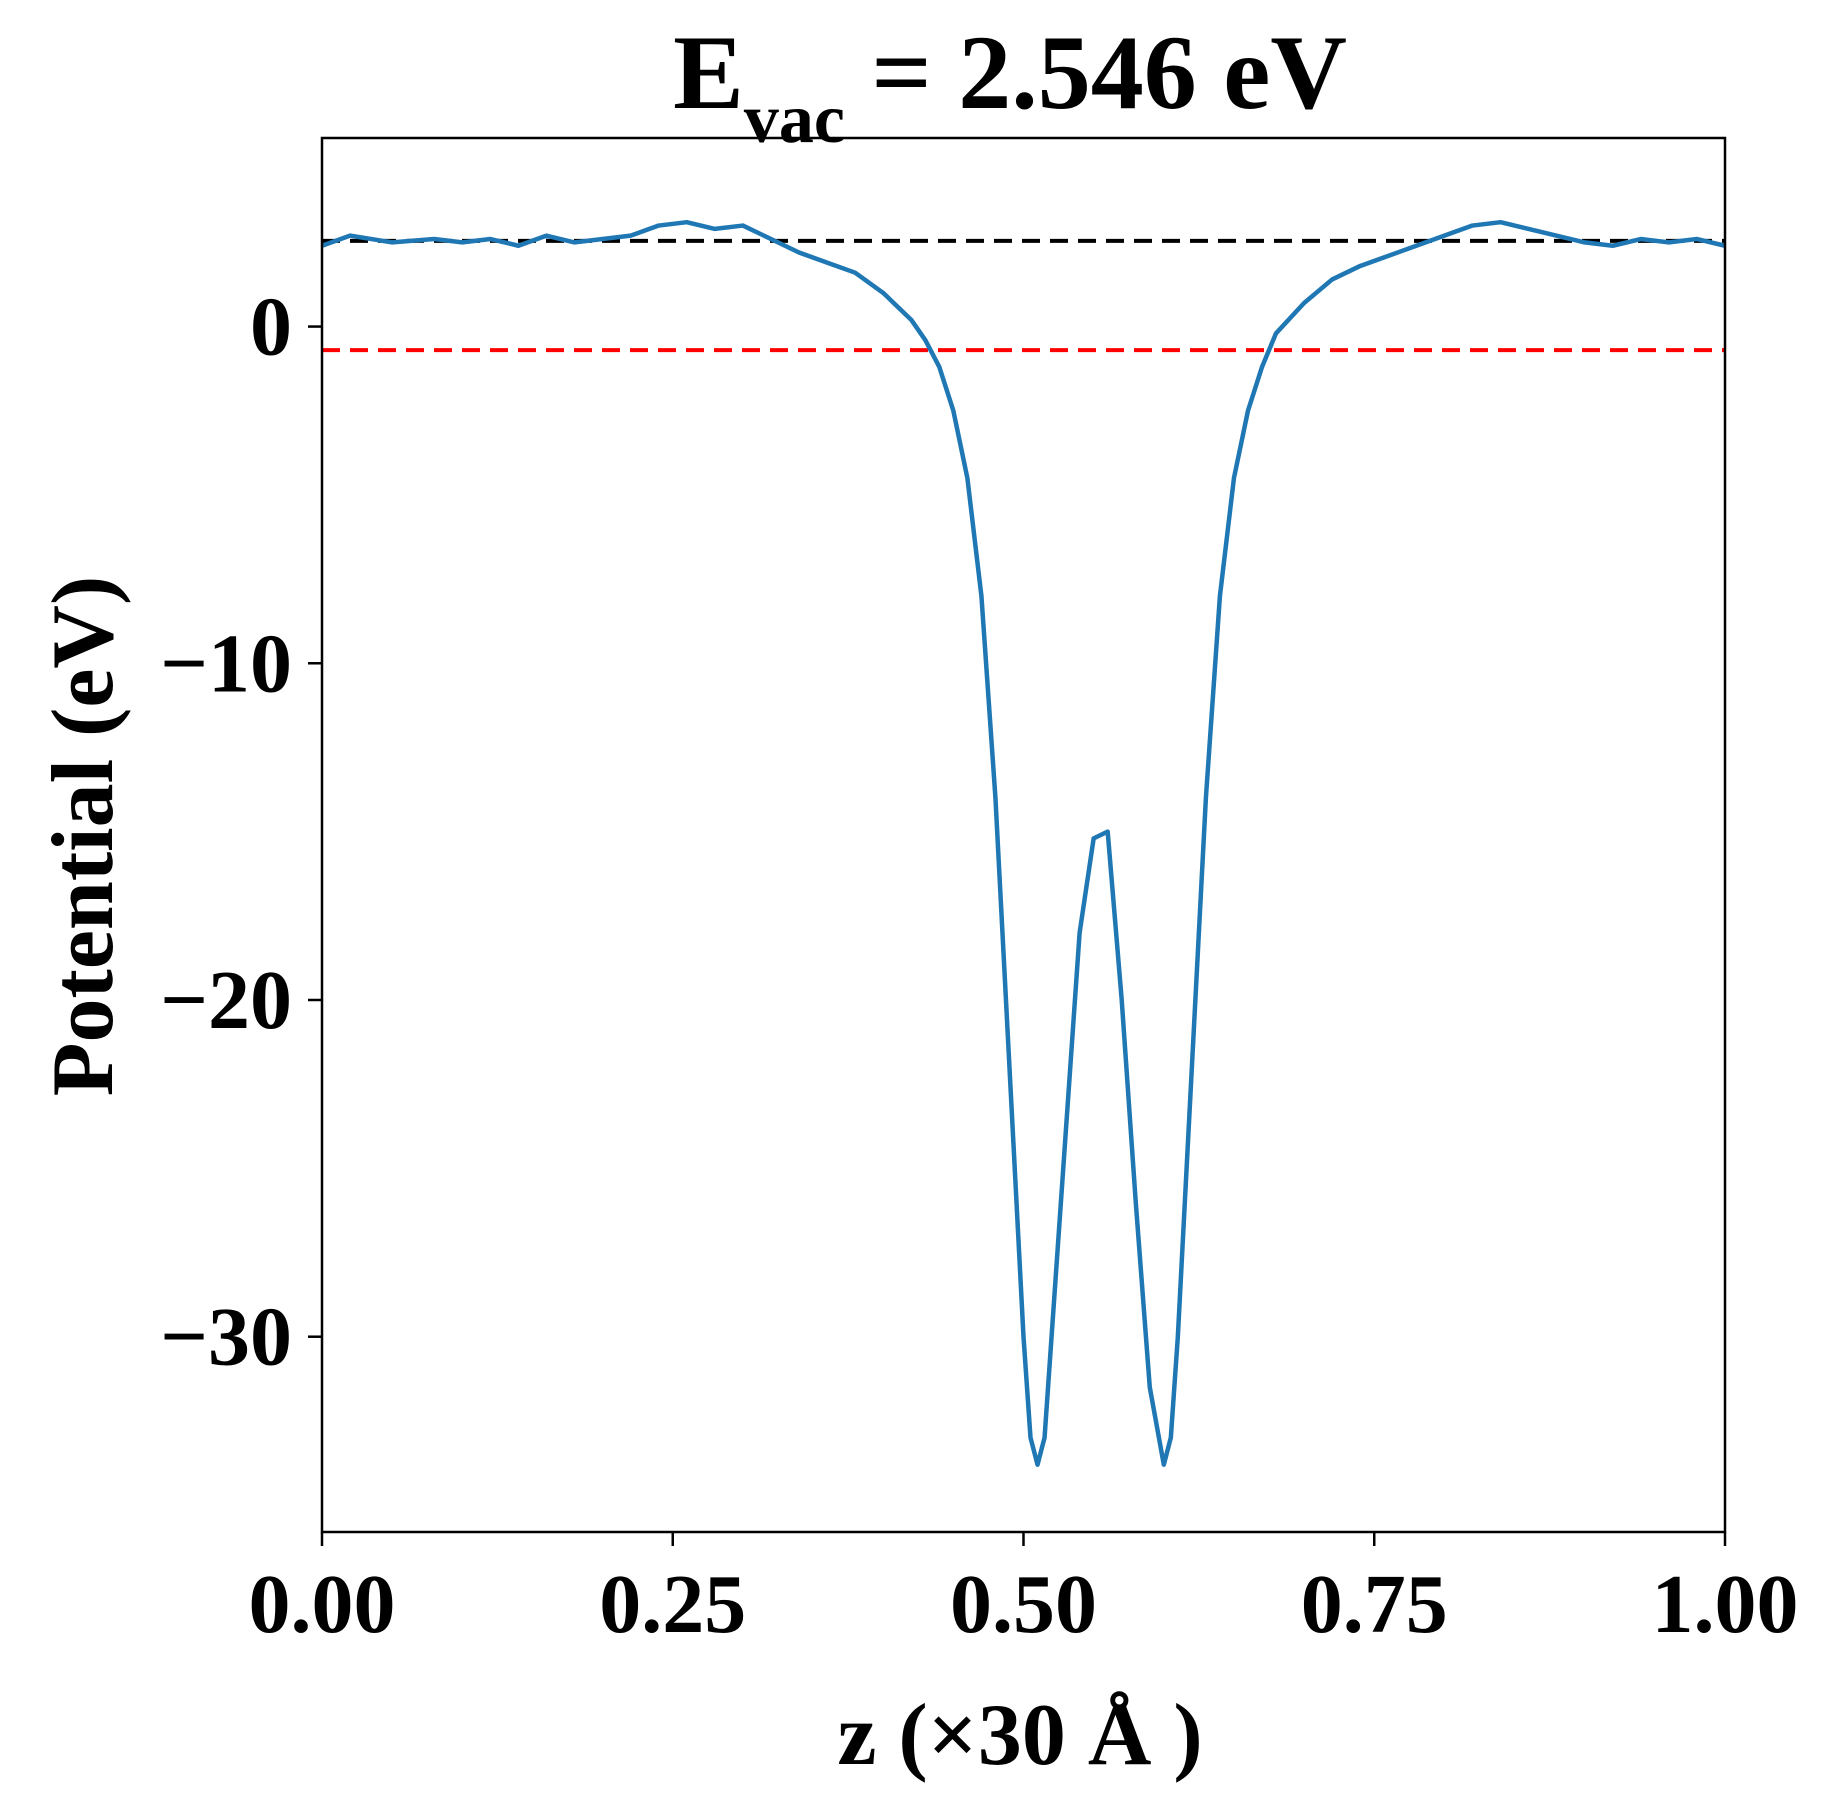 The height and width of the screenshot is (1794, 1833). Describe the element at coordinates (672, 1604) in the screenshot. I see `x-tick-label: 0.25` at that location.